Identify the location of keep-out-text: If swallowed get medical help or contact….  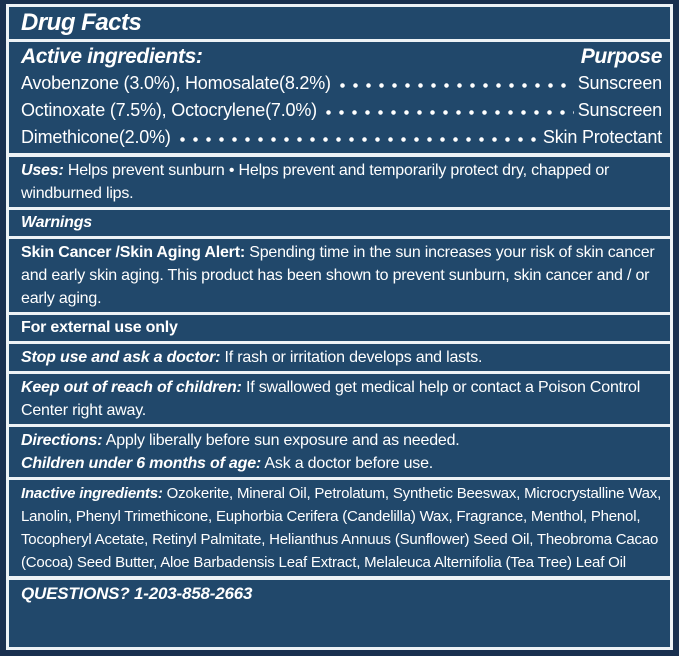
(331, 399).